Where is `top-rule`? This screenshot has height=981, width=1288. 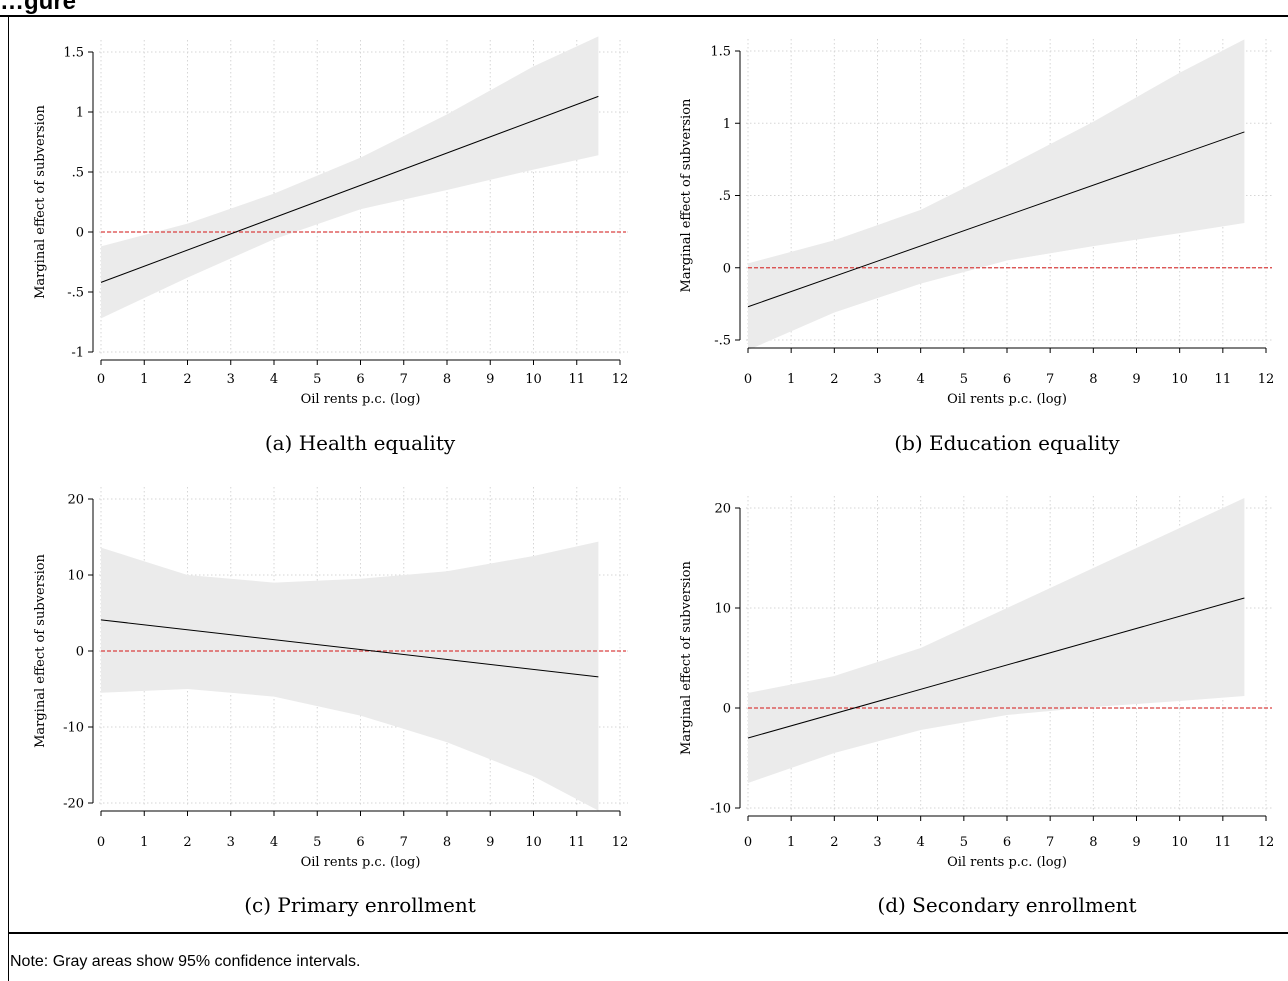
top-rule is located at coordinates (644, 16).